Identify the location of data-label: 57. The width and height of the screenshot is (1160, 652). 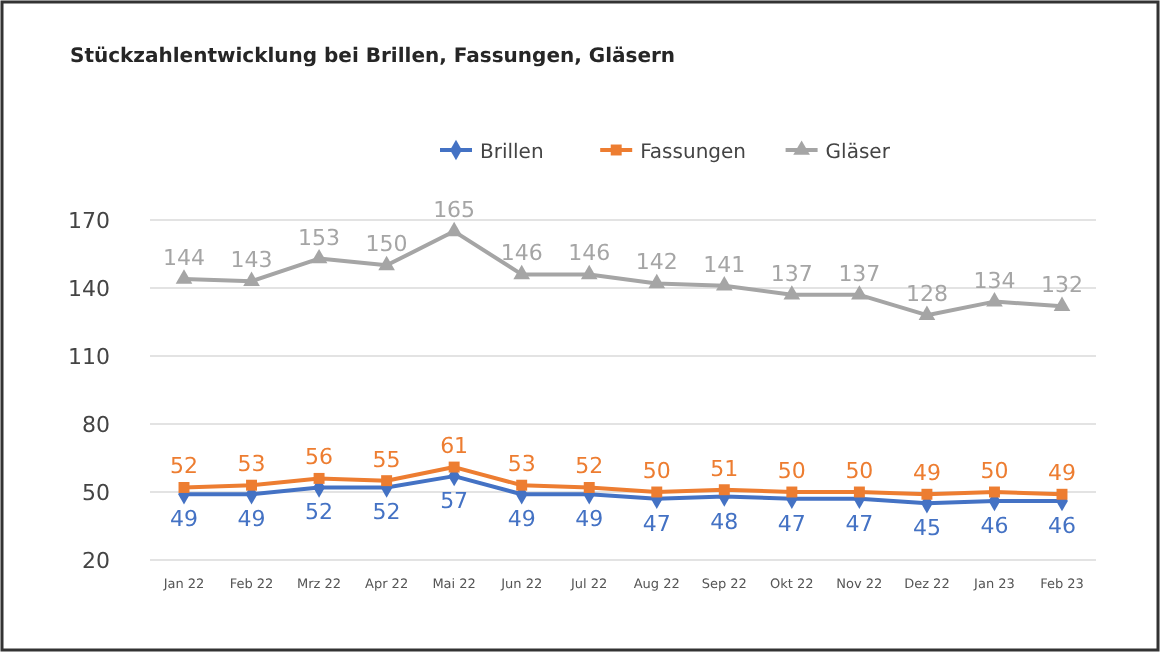
(454, 501).